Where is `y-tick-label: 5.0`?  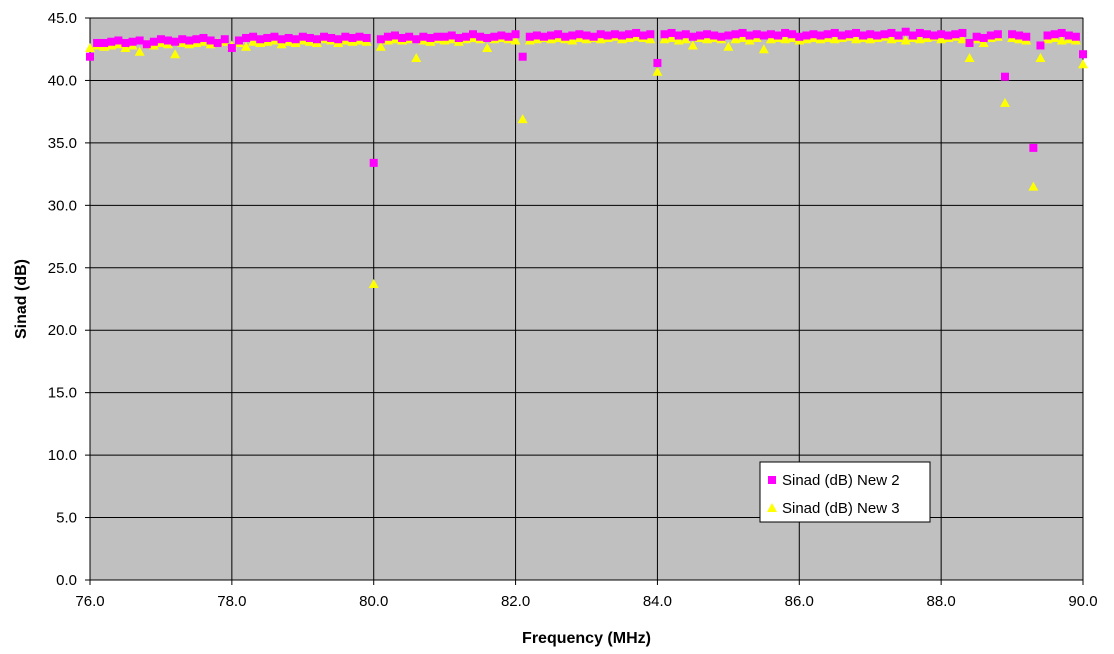
y-tick-label: 5.0 is located at coordinates (66, 518).